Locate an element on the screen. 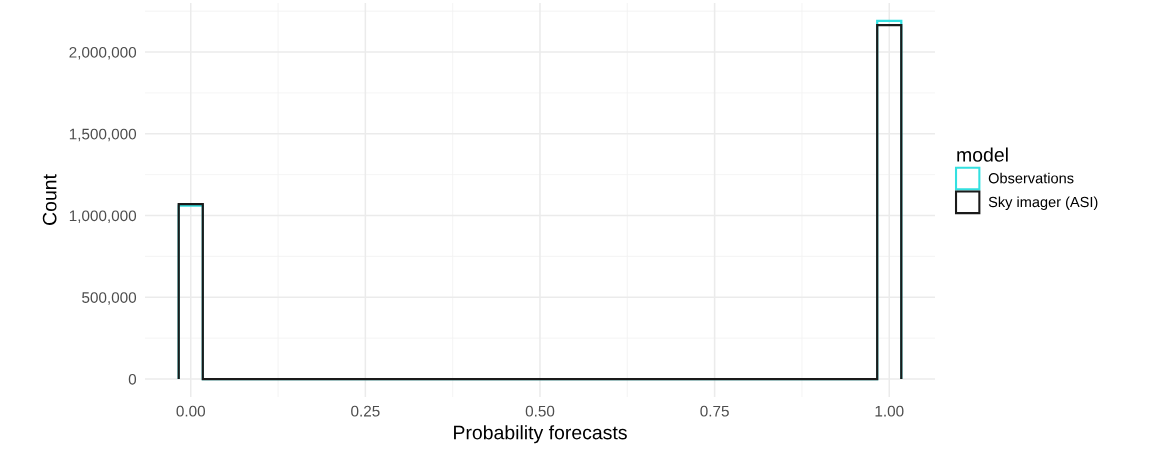  y-tick-label: 2,000,000 is located at coordinates (103, 53).